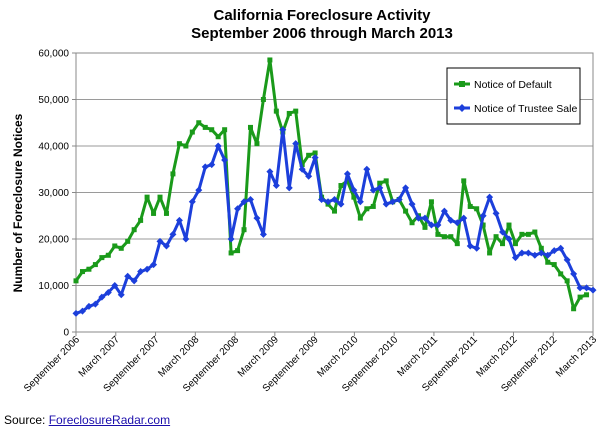 The width and height of the screenshot is (608, 433). I want to click on y-tick-label: 0, so click(66, 333).